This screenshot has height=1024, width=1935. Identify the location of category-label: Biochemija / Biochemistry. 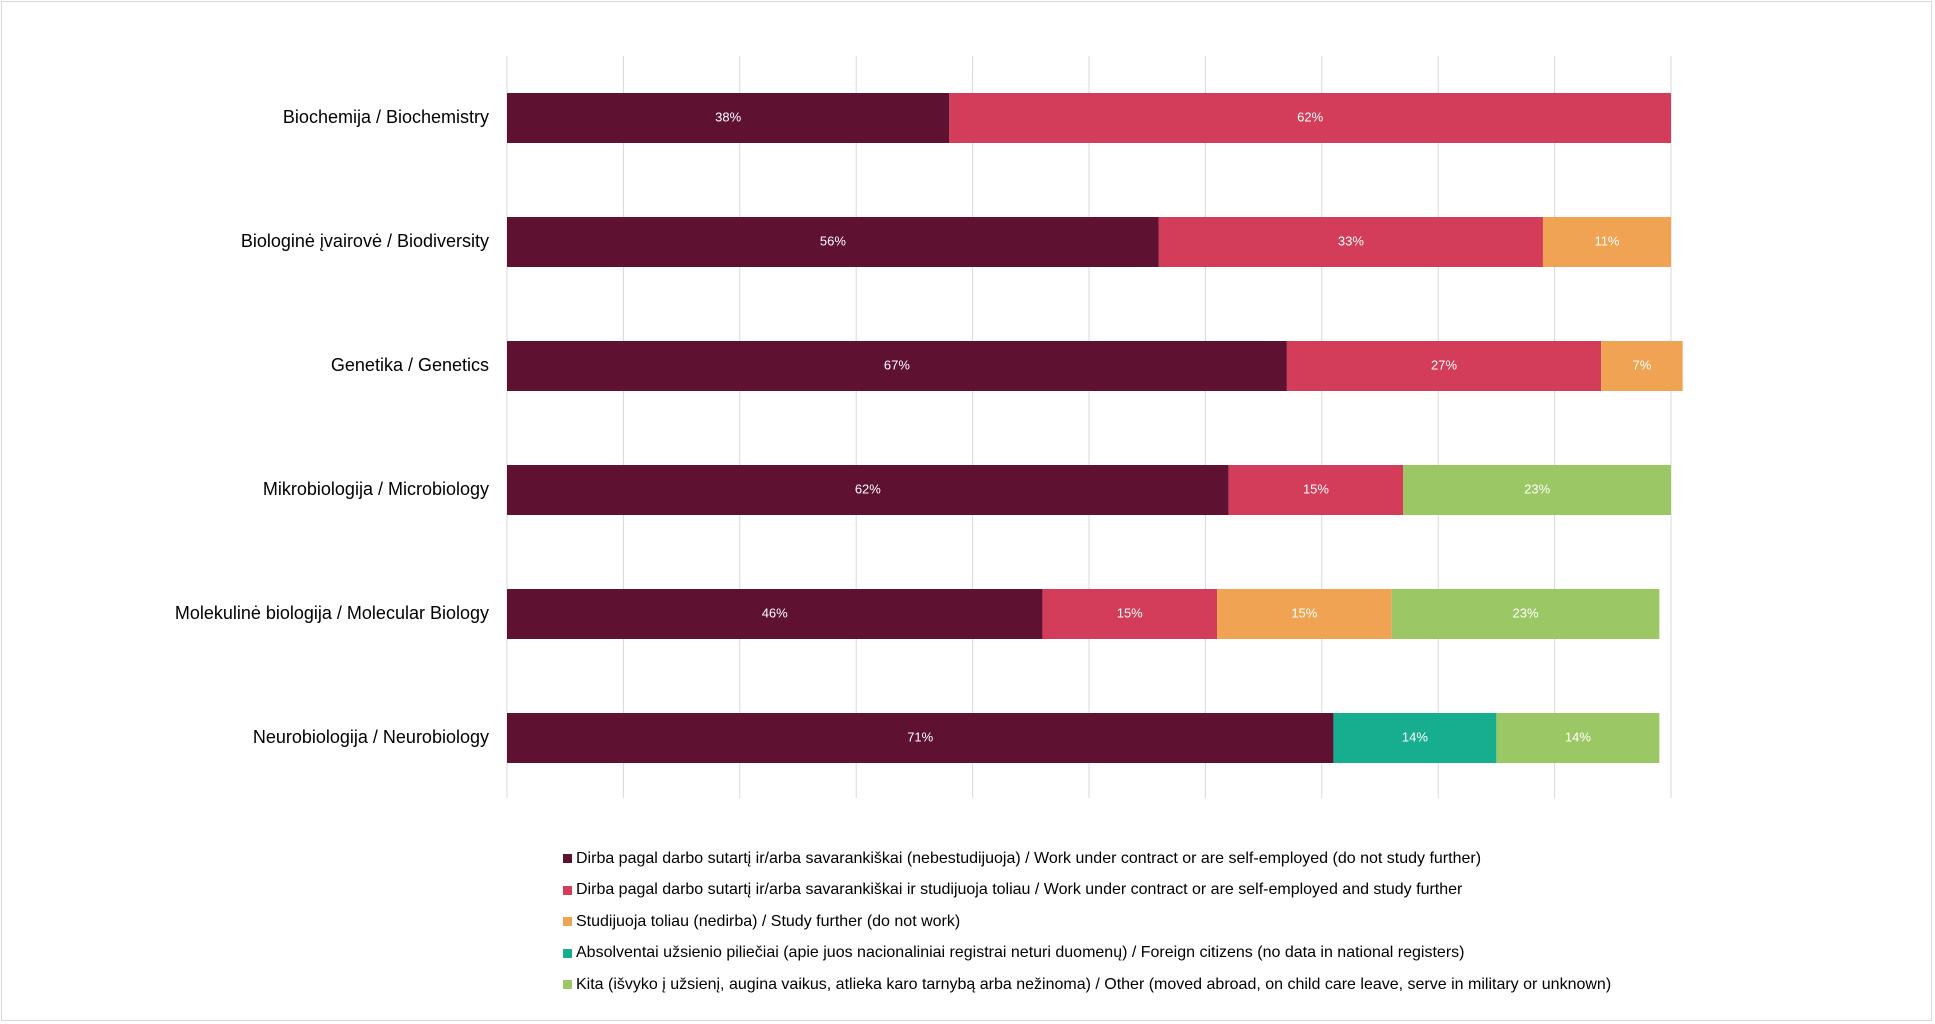
(386, 117).